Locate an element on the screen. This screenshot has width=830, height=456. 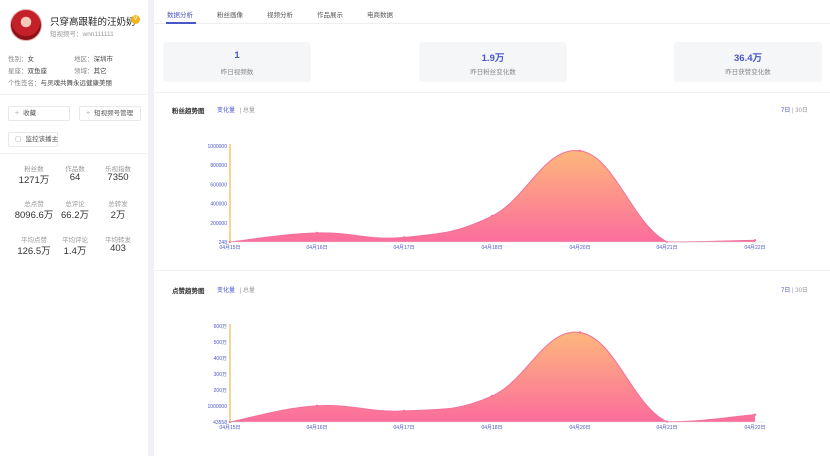
field-info: 领域：其它 is located at coordinates (90, 71).